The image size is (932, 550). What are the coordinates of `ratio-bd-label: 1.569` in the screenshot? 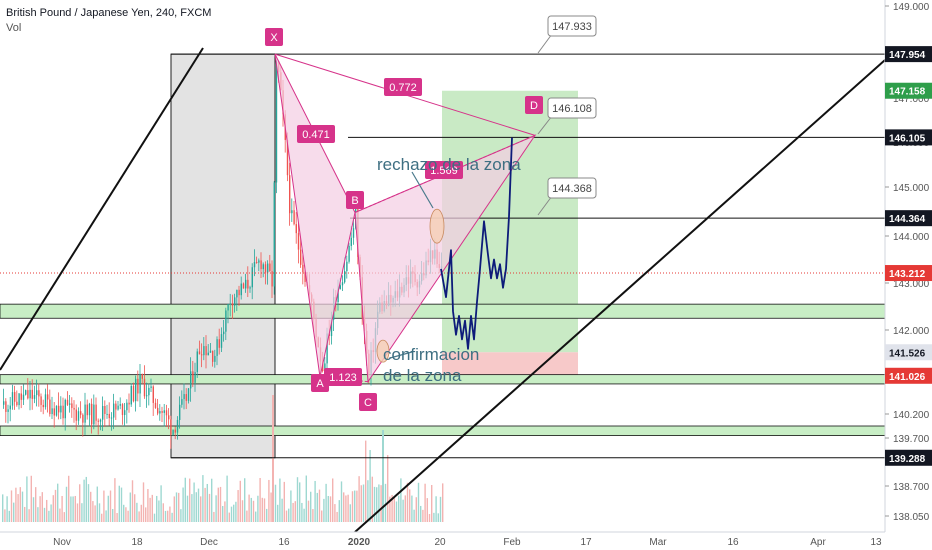 It's located at (444, 171).